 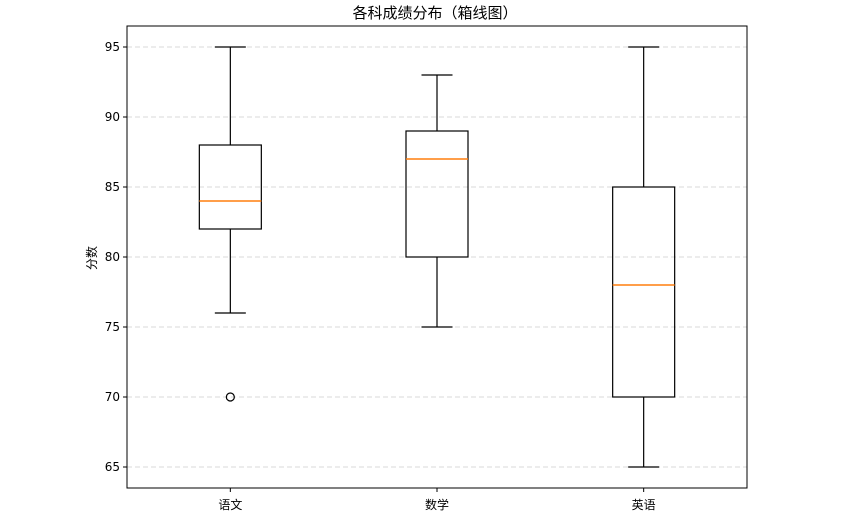 What do you see at coordinates (112, 187) in the screenshot?
I see `y-tick-label: 85` at bounding box center [112, 187].